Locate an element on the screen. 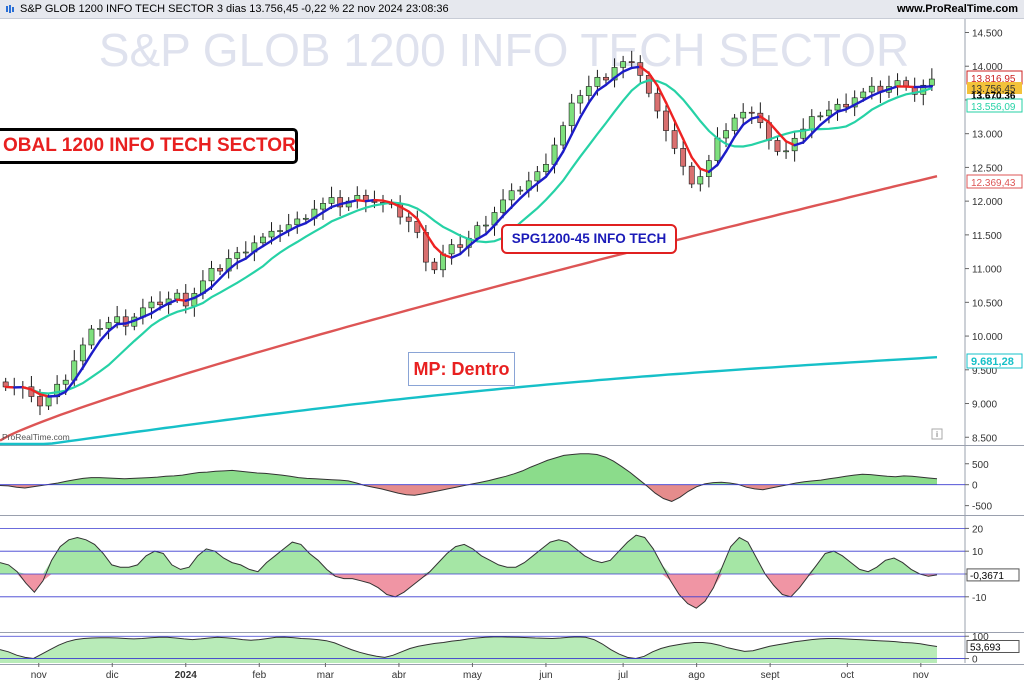 Image resolution: width=1024 pixels, height=683 pixels. ticker-label: SPG1200-45 INFO TECH is located at coordinates (589, 239).